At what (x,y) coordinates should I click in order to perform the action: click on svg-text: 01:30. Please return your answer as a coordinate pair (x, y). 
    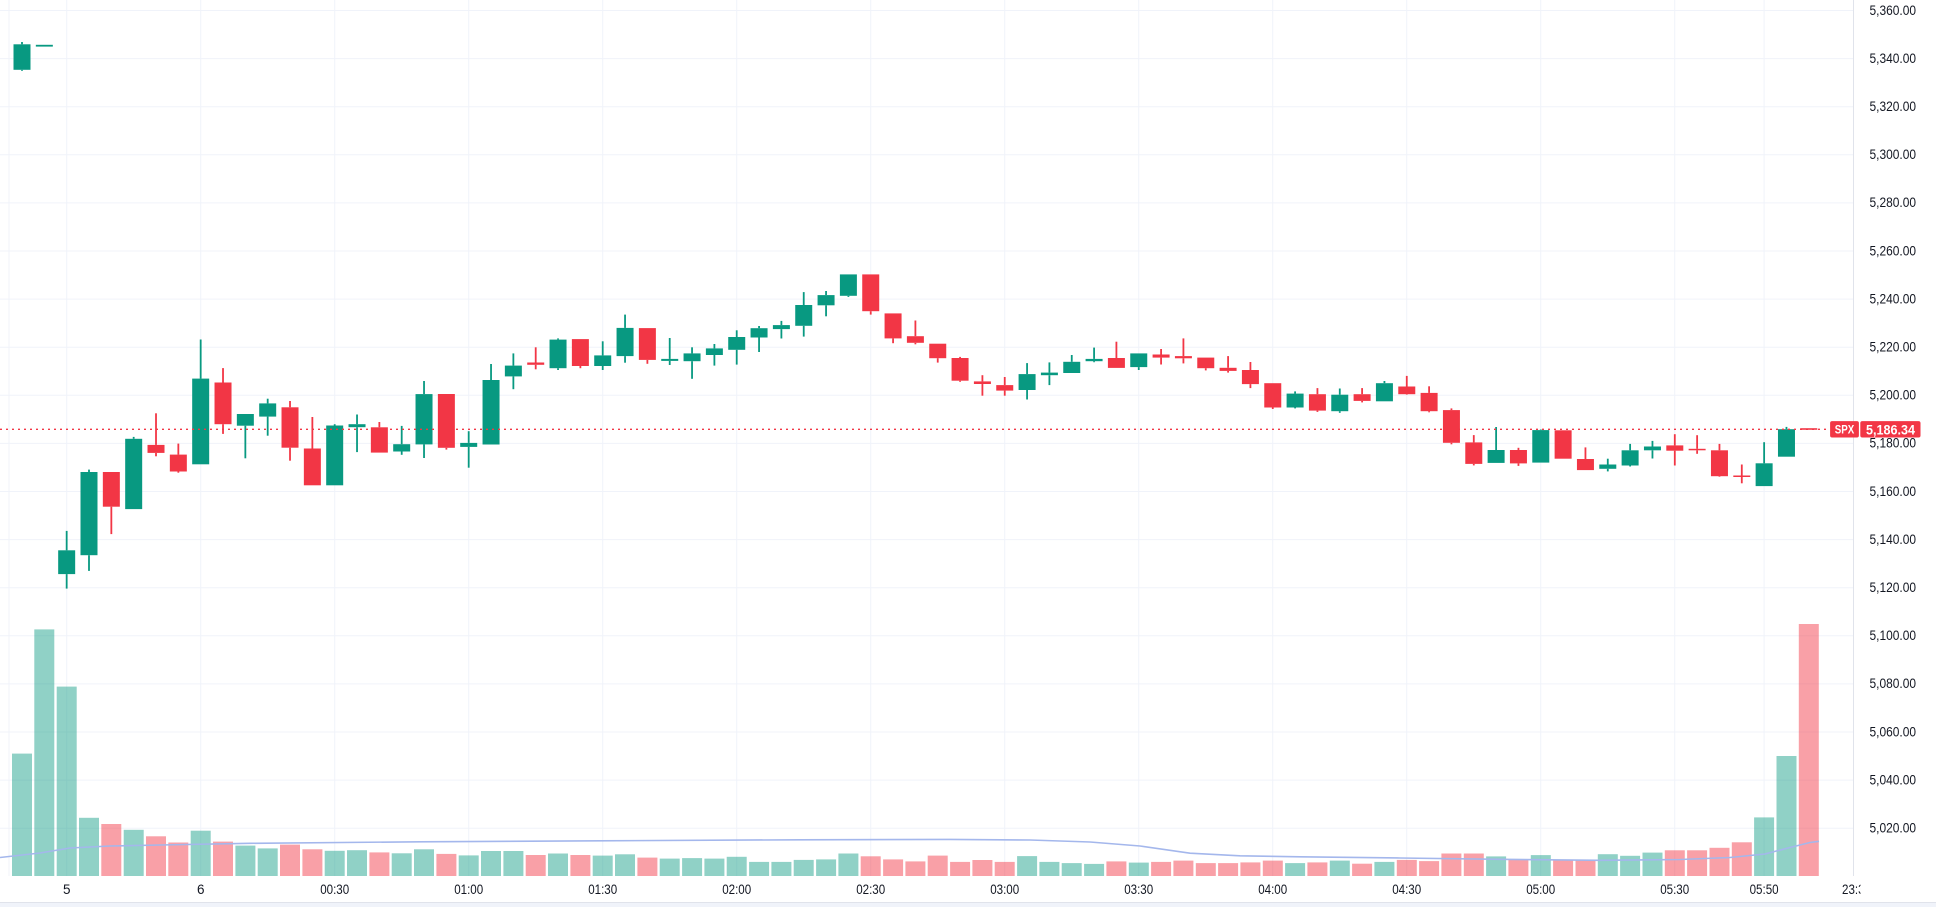
    Looking at the image, I should click on (602, 889).